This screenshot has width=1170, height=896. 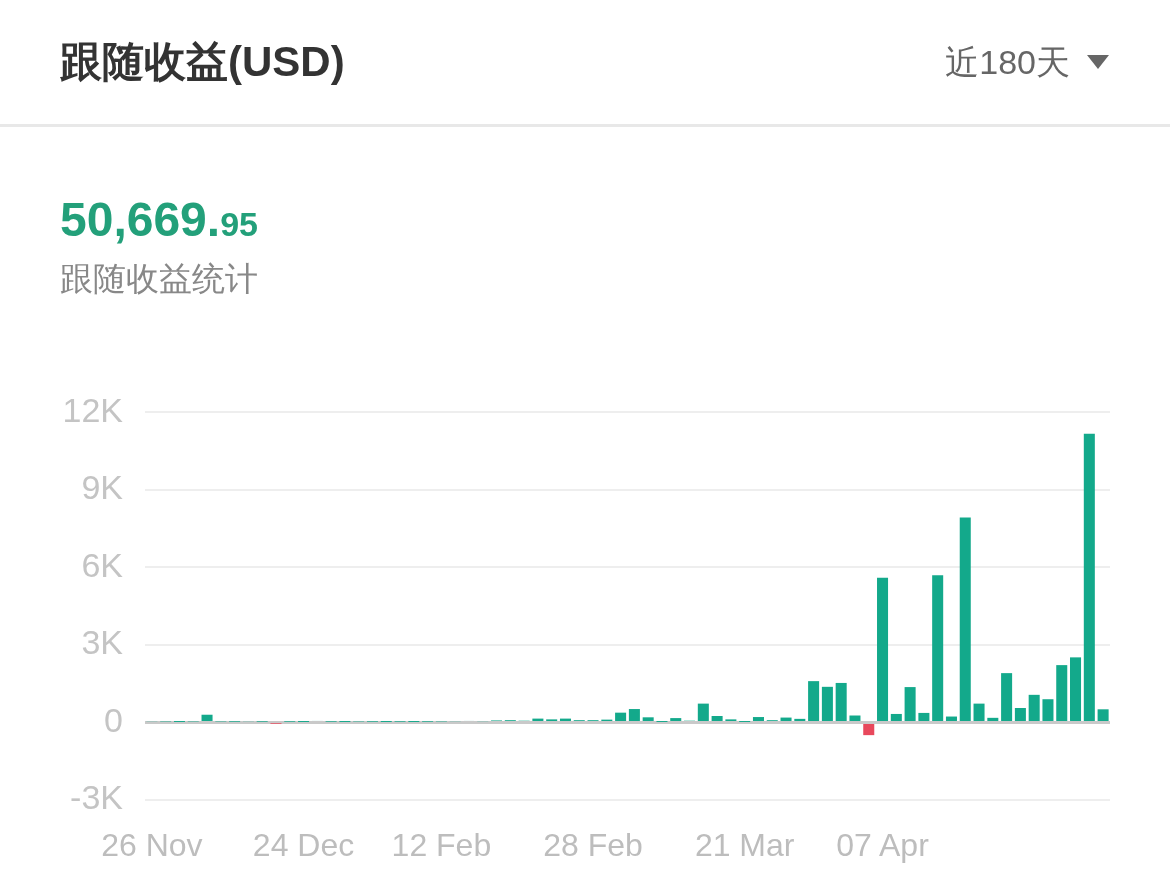 What do you see at coordinates (93, 409) in the screenshot?
I see `y-tick-label: 12K` at bounding box center [93, 409].